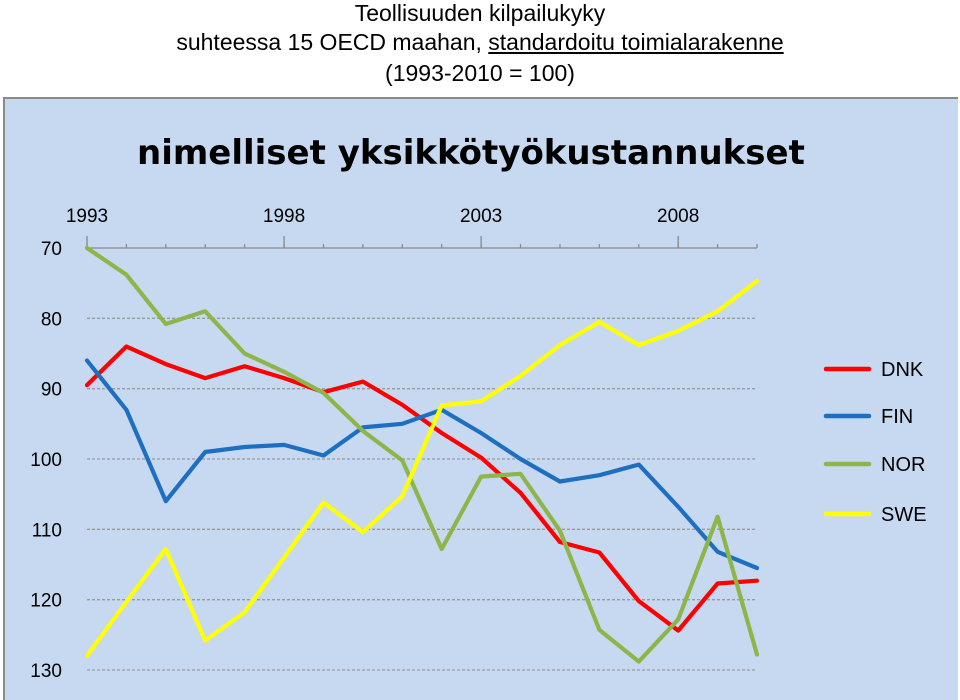 The image size is (960, 700). Describe the element at coordinates (480, 13) in the screenshot. I see `header-title: Teollisuuden kilpailukyky` at that location.